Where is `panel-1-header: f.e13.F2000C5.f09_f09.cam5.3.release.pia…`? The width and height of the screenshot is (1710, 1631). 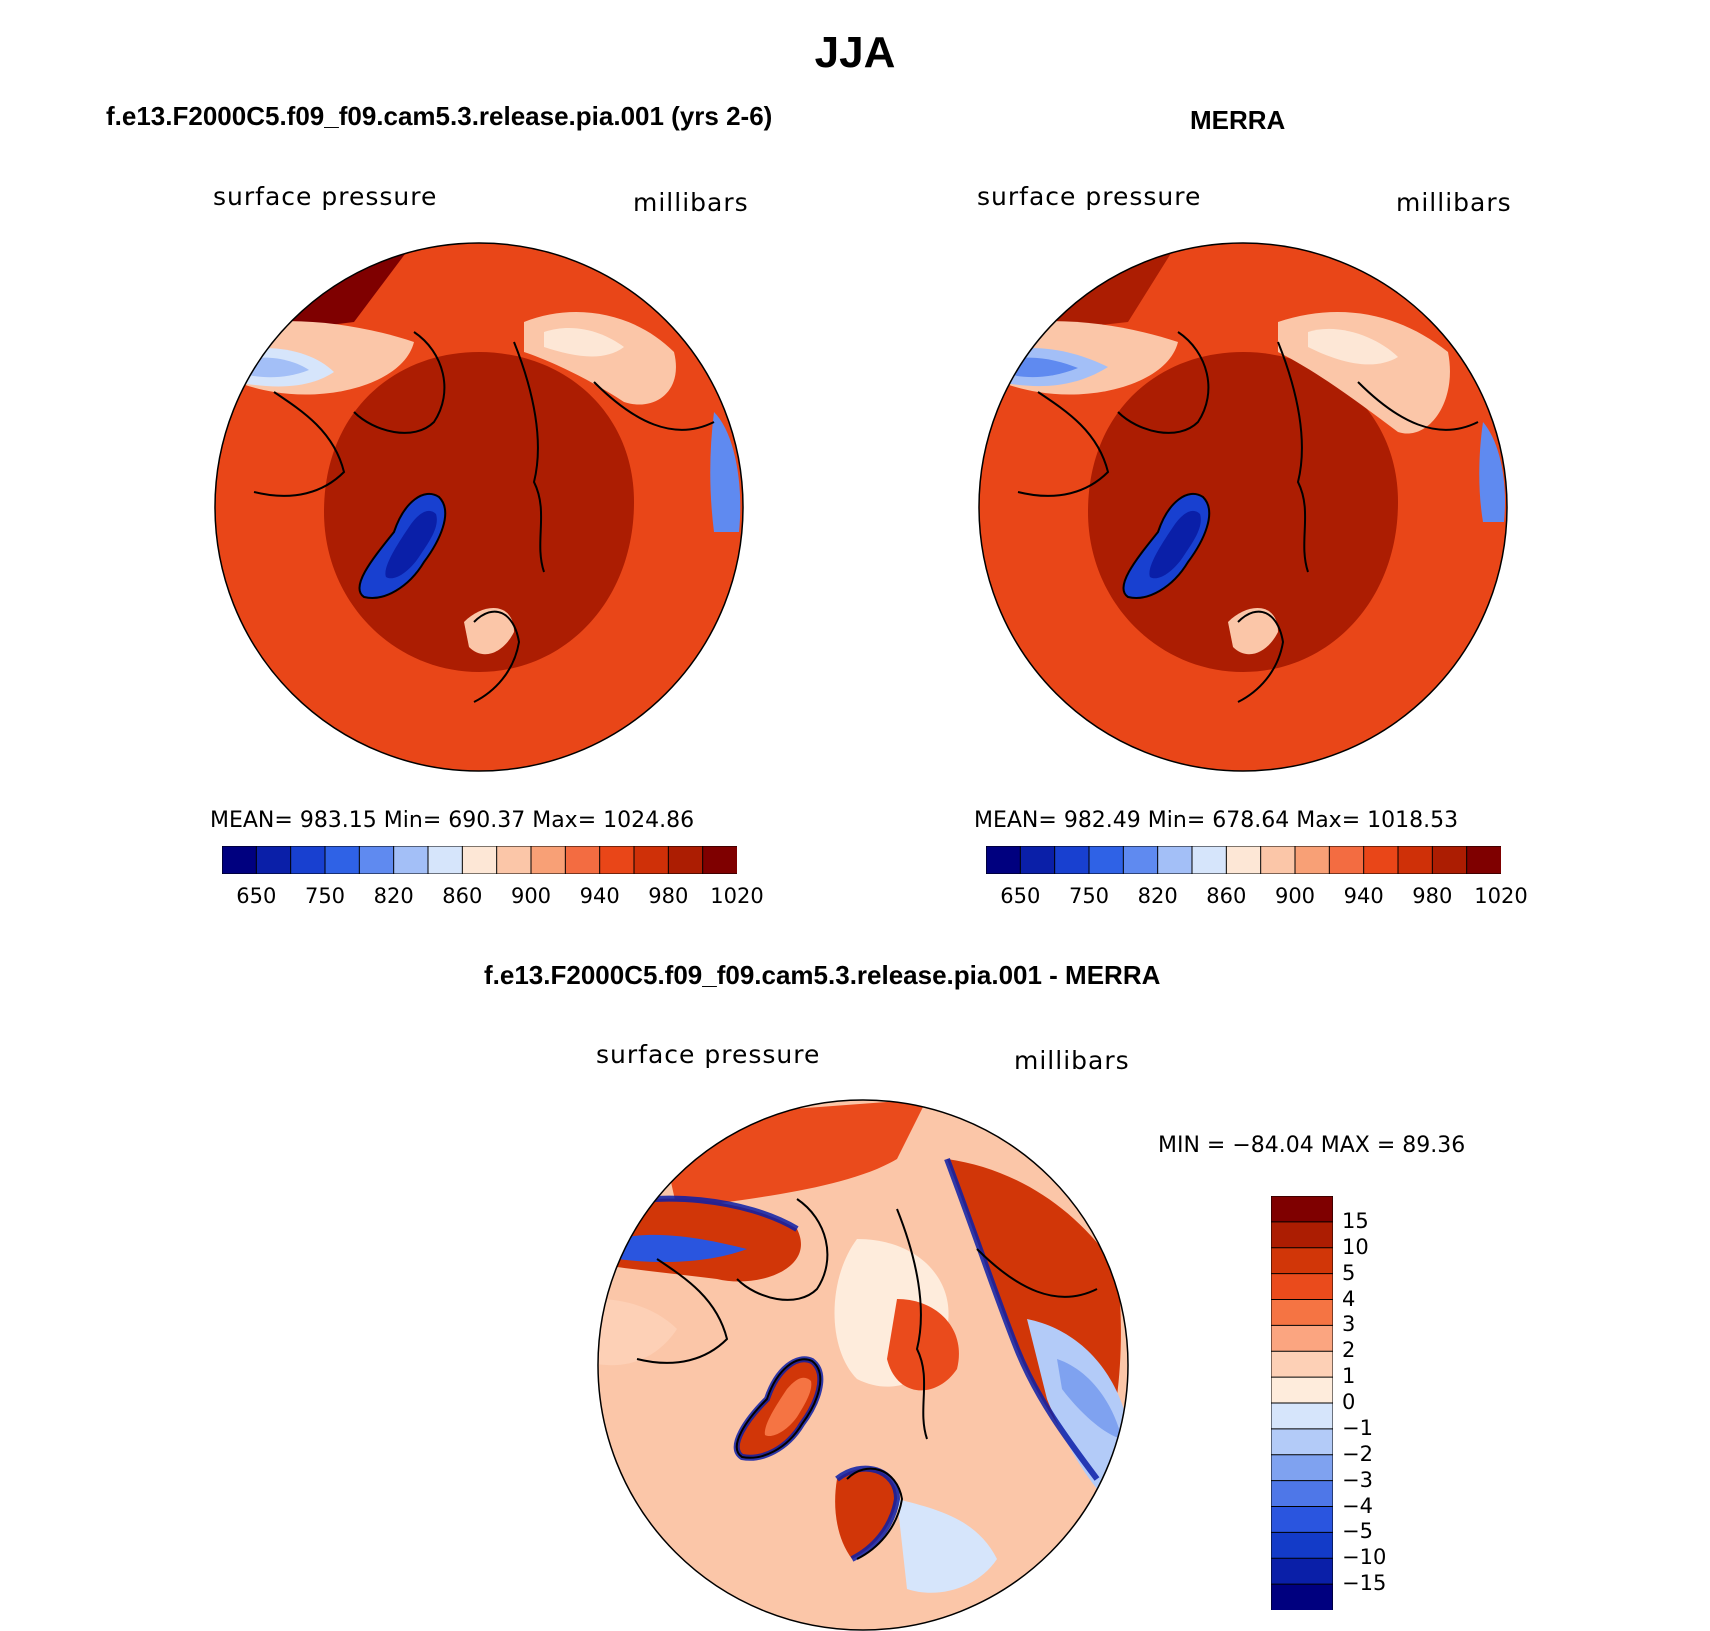 panel-1-header: f.e13.F2000C5.f09_f09.cam5.3.release.pia… is located at coordinates (439, 116).